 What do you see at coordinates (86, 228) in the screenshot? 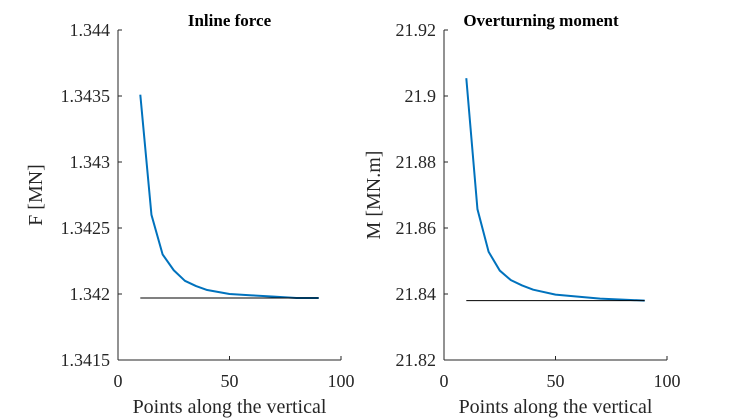
I see `y-tick-label: 1.3425` at bounding box center [86, 228].